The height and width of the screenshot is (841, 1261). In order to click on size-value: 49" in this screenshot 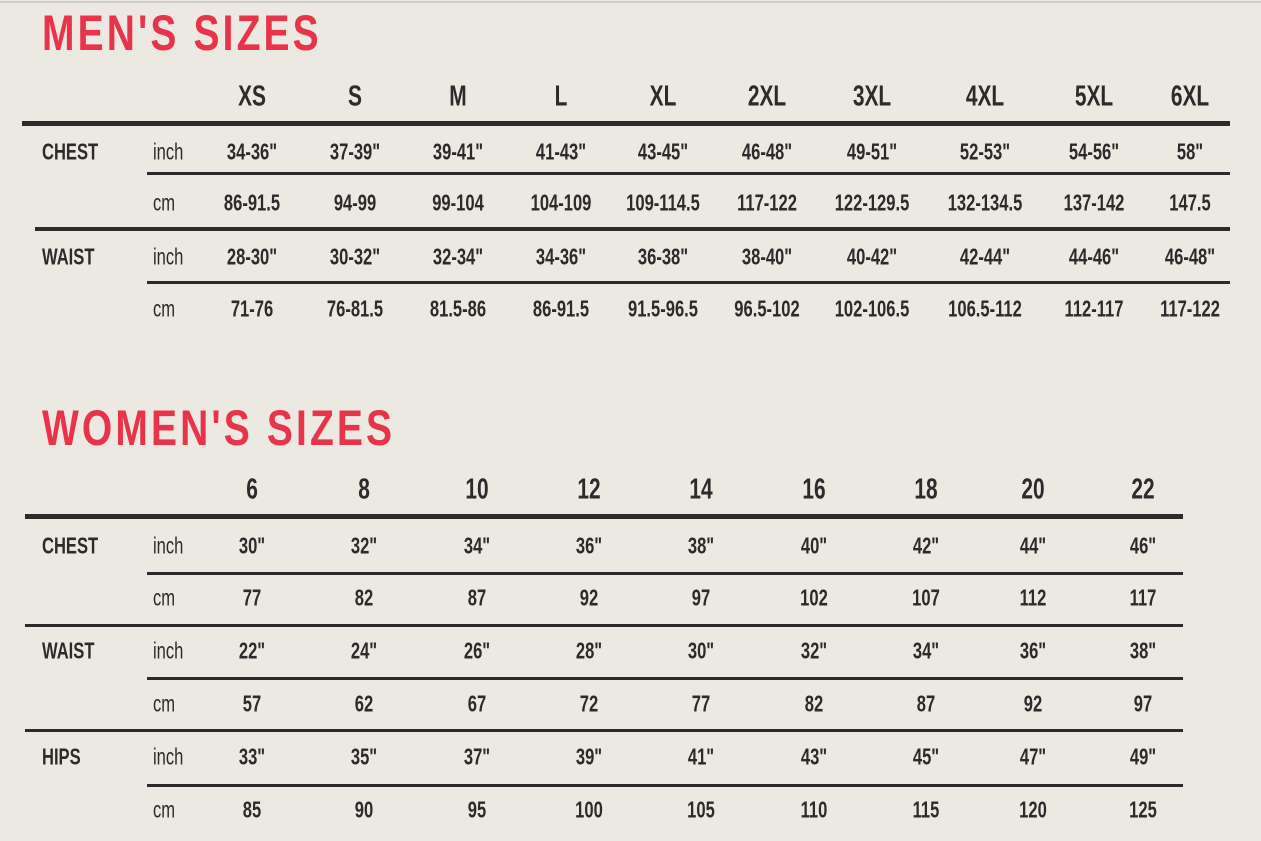, I will do `click(1143, 756)`.